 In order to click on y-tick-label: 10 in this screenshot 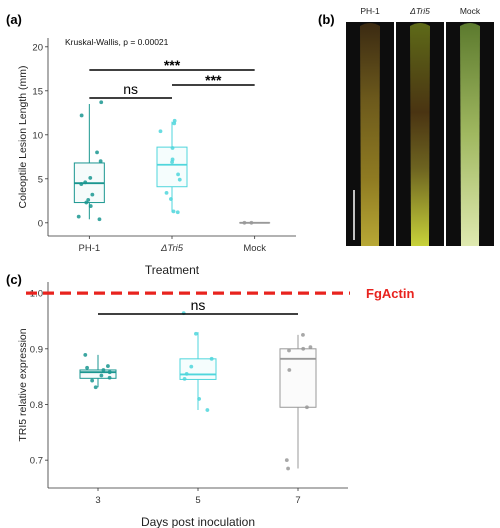, I will do `click(37, 135)`.